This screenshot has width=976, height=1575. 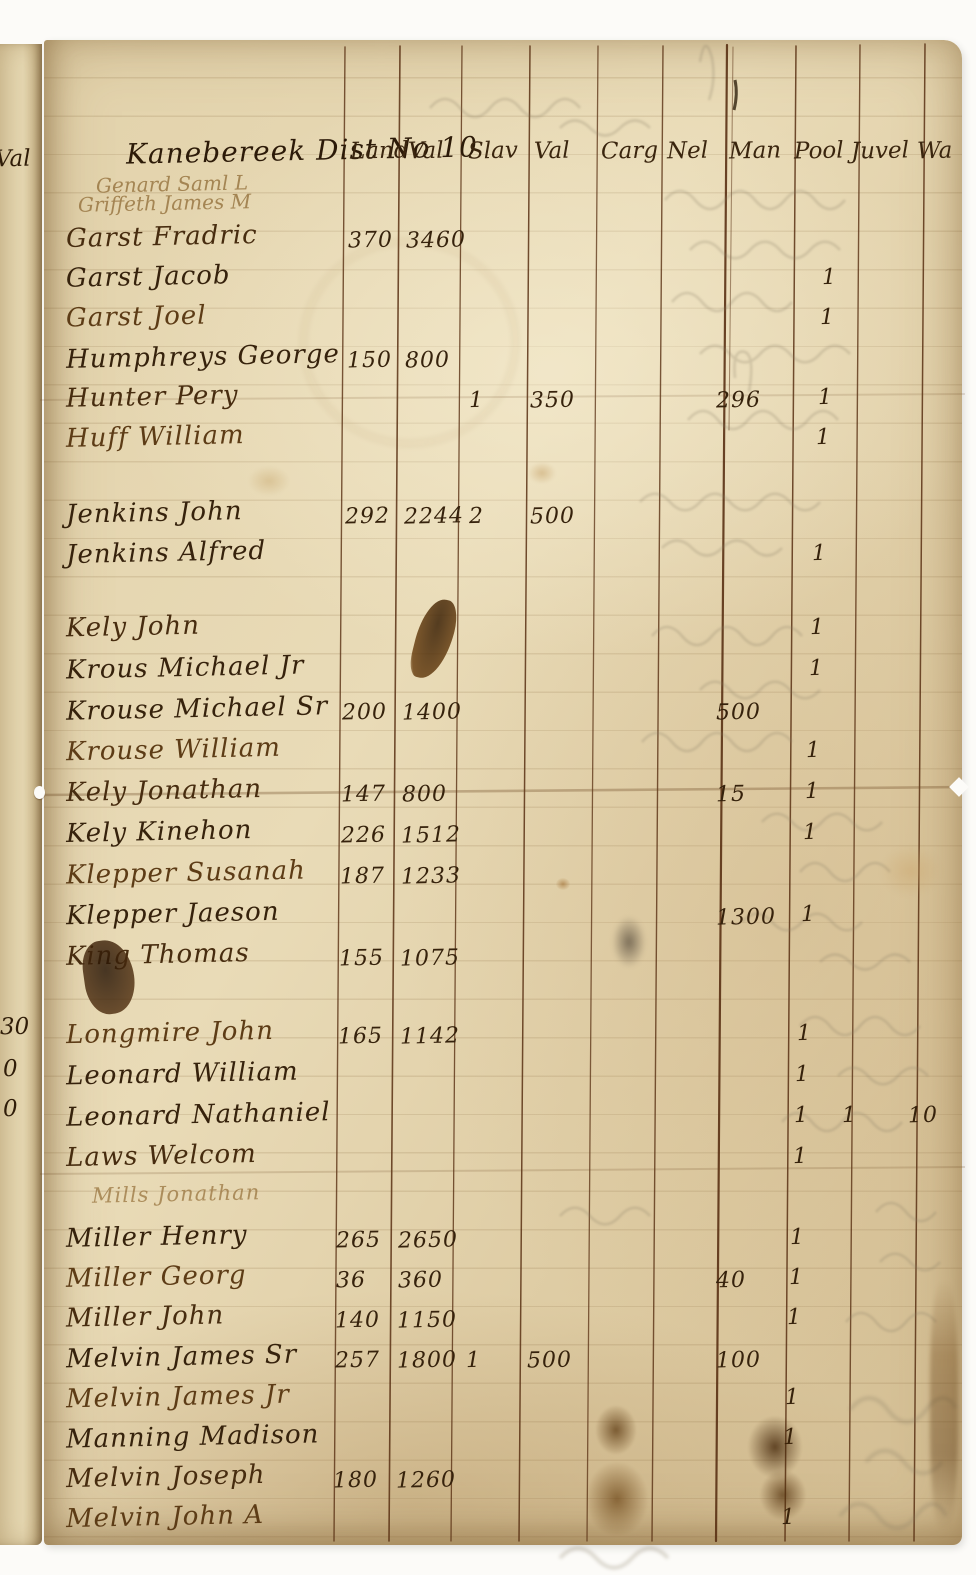 I want to click on cell-land: 180, so click(x=355, y=1480).